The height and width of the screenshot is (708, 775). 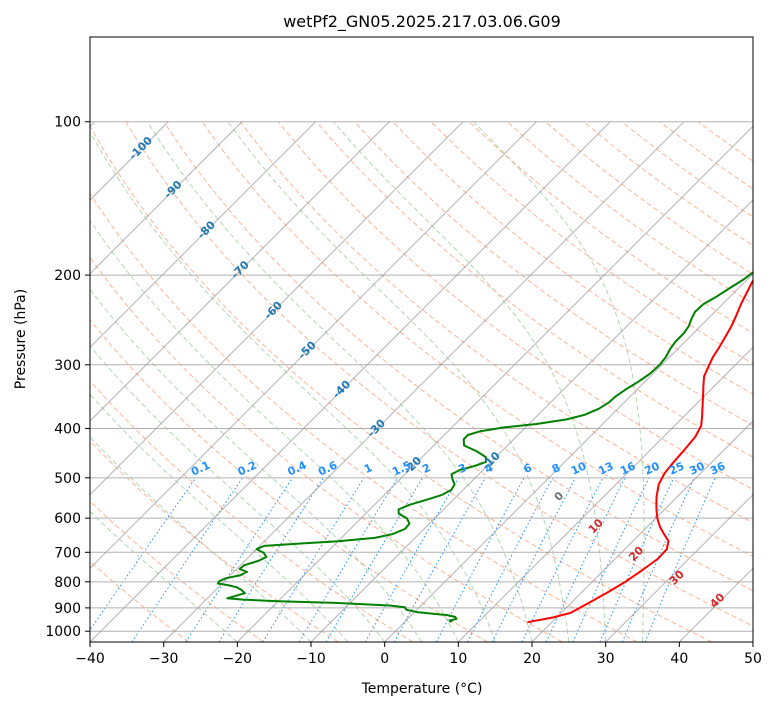 I want to click on y-tick-label: 1000, so click(x=63, y=632).